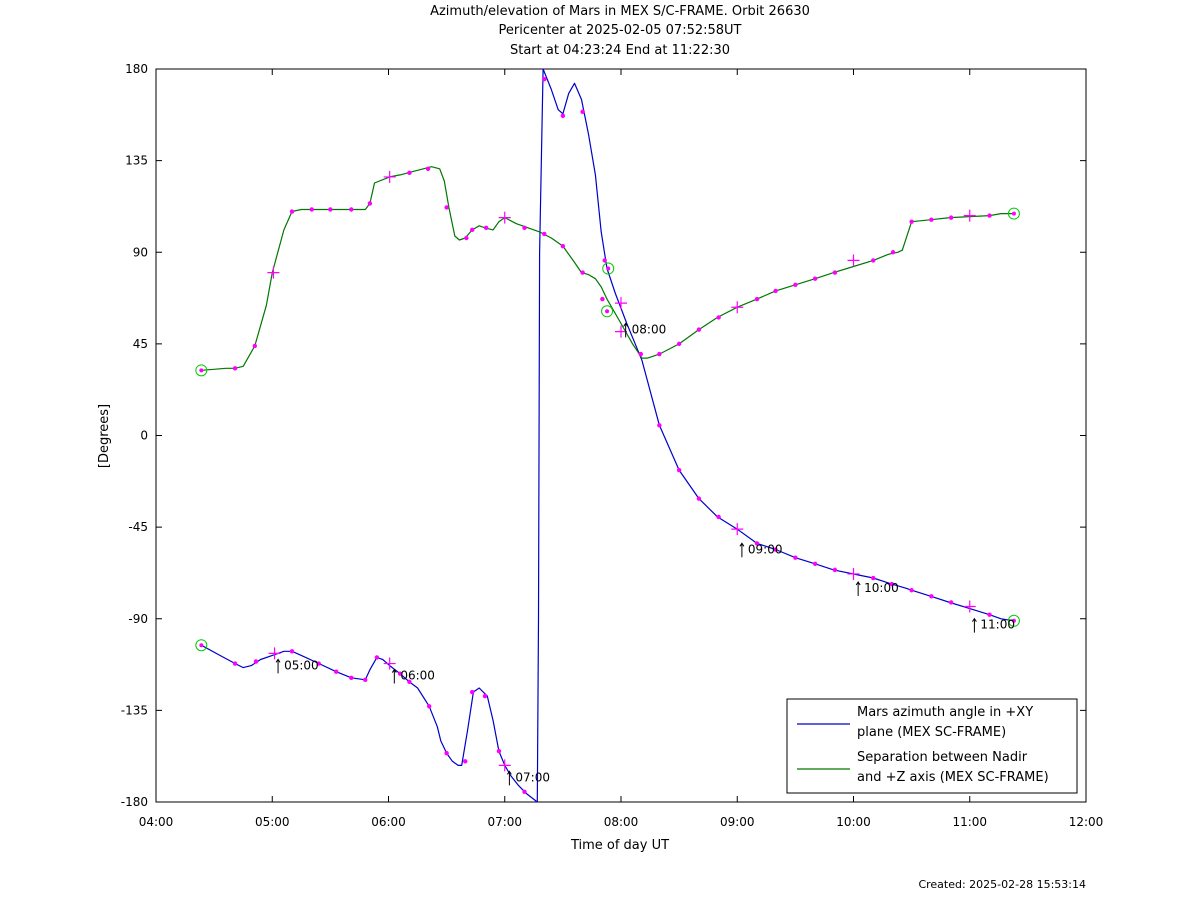  What do you see at coordinates (104, 436) in the screenshot?
I see `y-axis-label: [Degrees]` at bounding box center [104, 436].